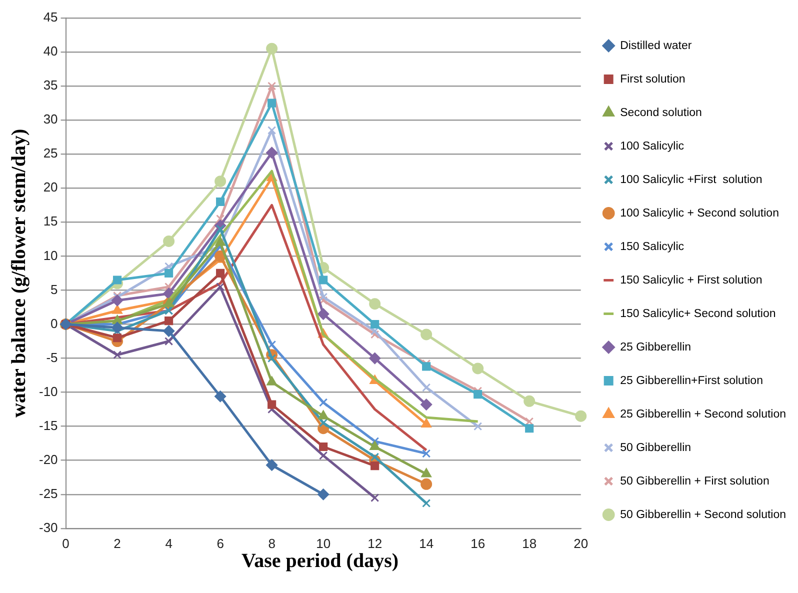  What do you see at coordinates (698, 314) in the screenshot?
I see `legend-label: 150 Salicylic+ Second solution` at bounding box center [698, 314].